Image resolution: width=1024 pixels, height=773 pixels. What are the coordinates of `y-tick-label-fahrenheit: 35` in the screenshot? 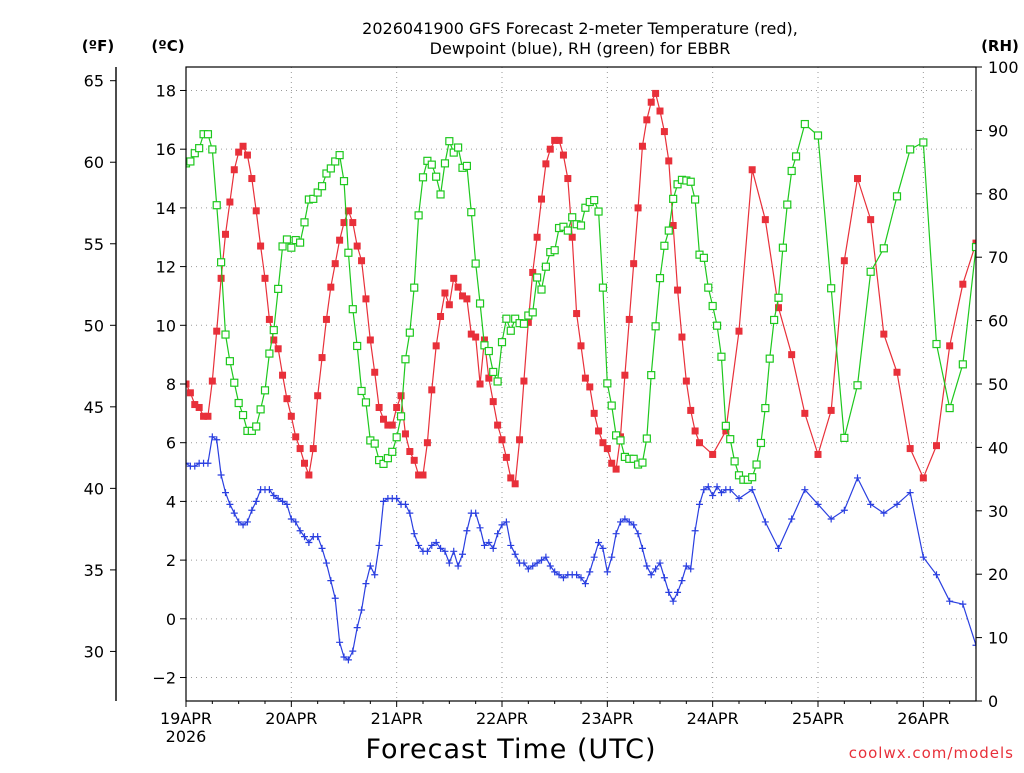 It's located at (94, 570).